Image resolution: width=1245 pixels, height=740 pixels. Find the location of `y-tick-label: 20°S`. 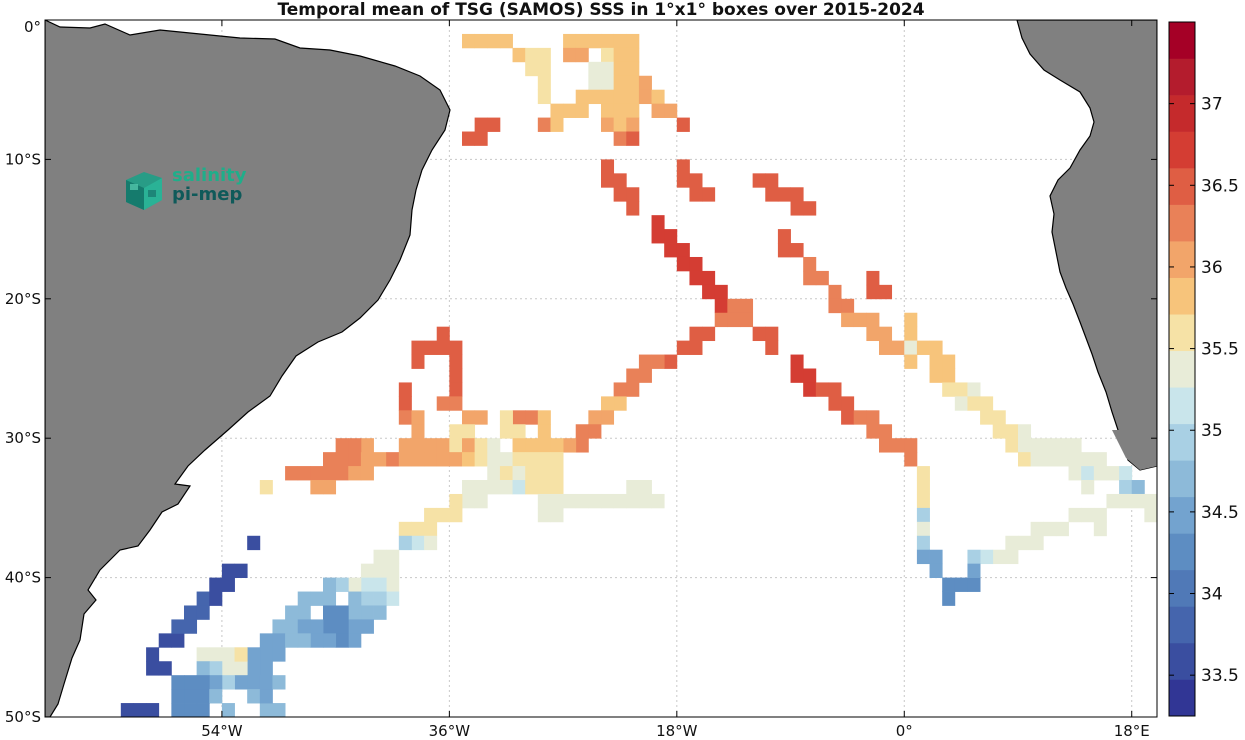

y-tick-label: 20°S is located at coordinates (23, 299).